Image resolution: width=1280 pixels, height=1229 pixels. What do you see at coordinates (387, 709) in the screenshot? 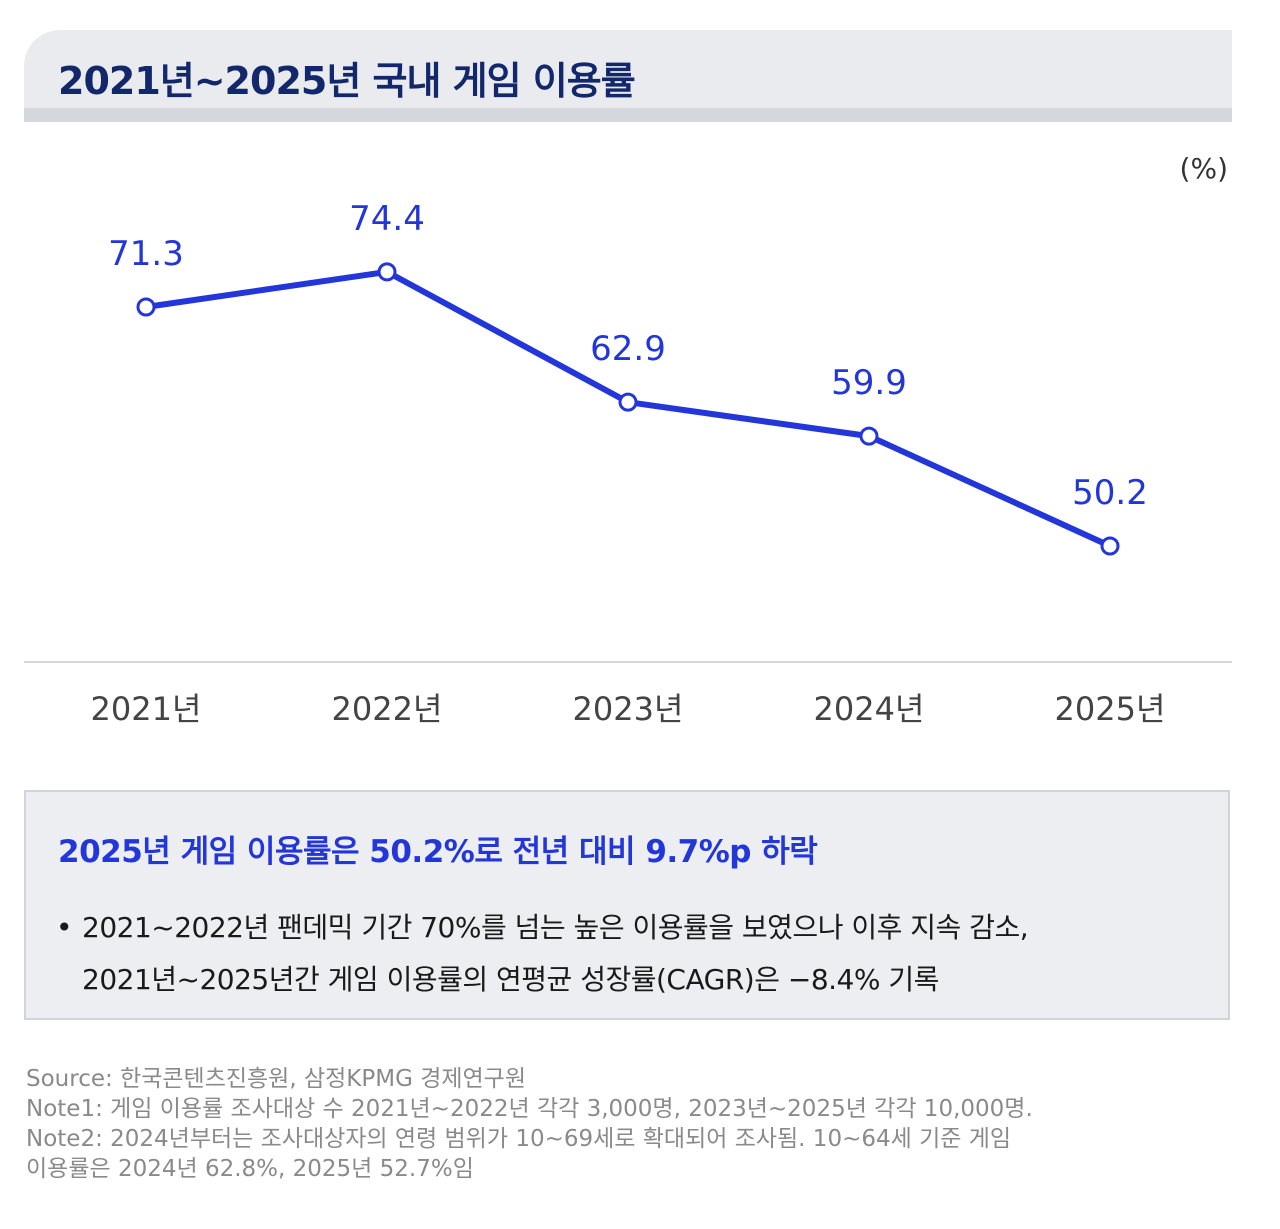
I see `x-tick-label: 2022년` at bounding box center [387, 709].